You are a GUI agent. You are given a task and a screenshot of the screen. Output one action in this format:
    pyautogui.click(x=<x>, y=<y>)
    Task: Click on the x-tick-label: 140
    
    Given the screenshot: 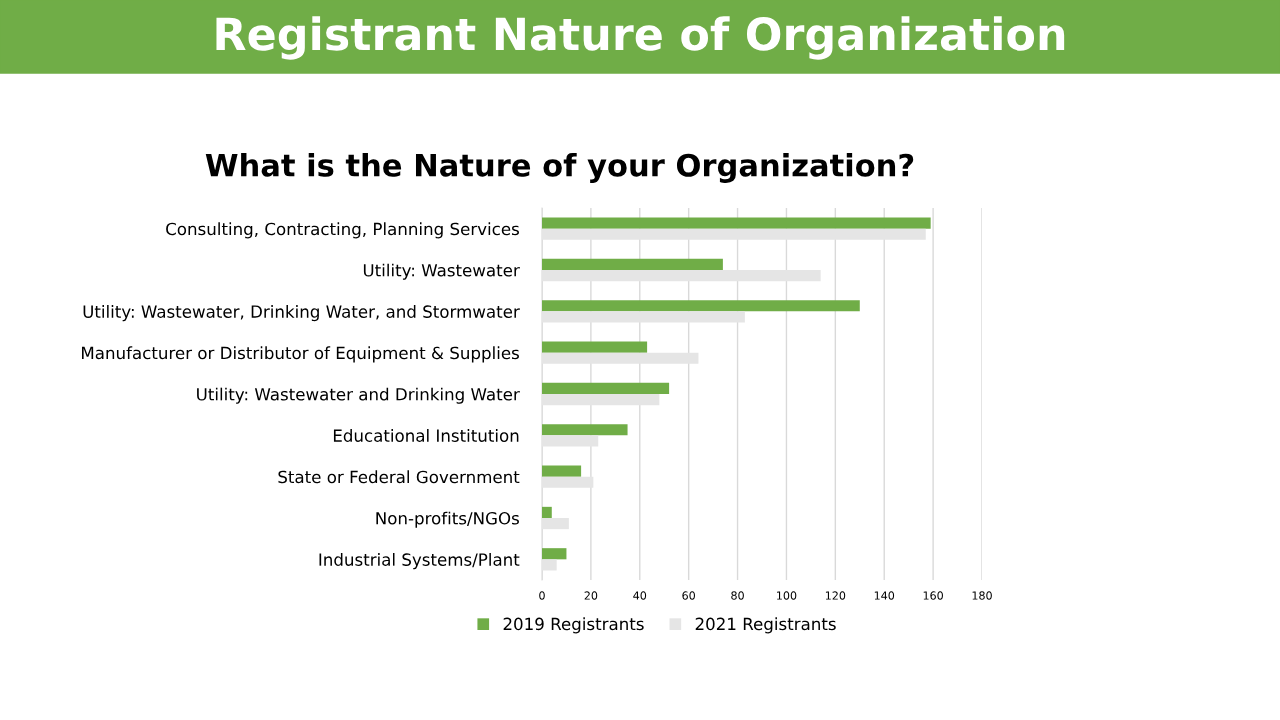 What is the action you would take?
    pyautogui.click(x=884, y=595)
    